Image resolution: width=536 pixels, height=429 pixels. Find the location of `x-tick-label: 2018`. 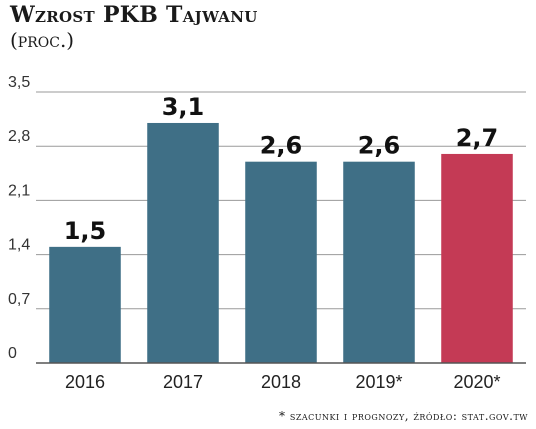

x-tick-label: 2018 is located at coordinates (281, 382).